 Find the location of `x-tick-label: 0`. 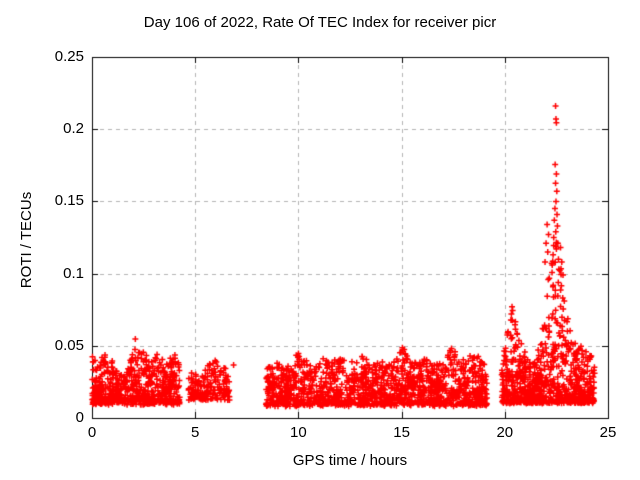

x-tick-label: 0 is located at coordinates (92, 432).